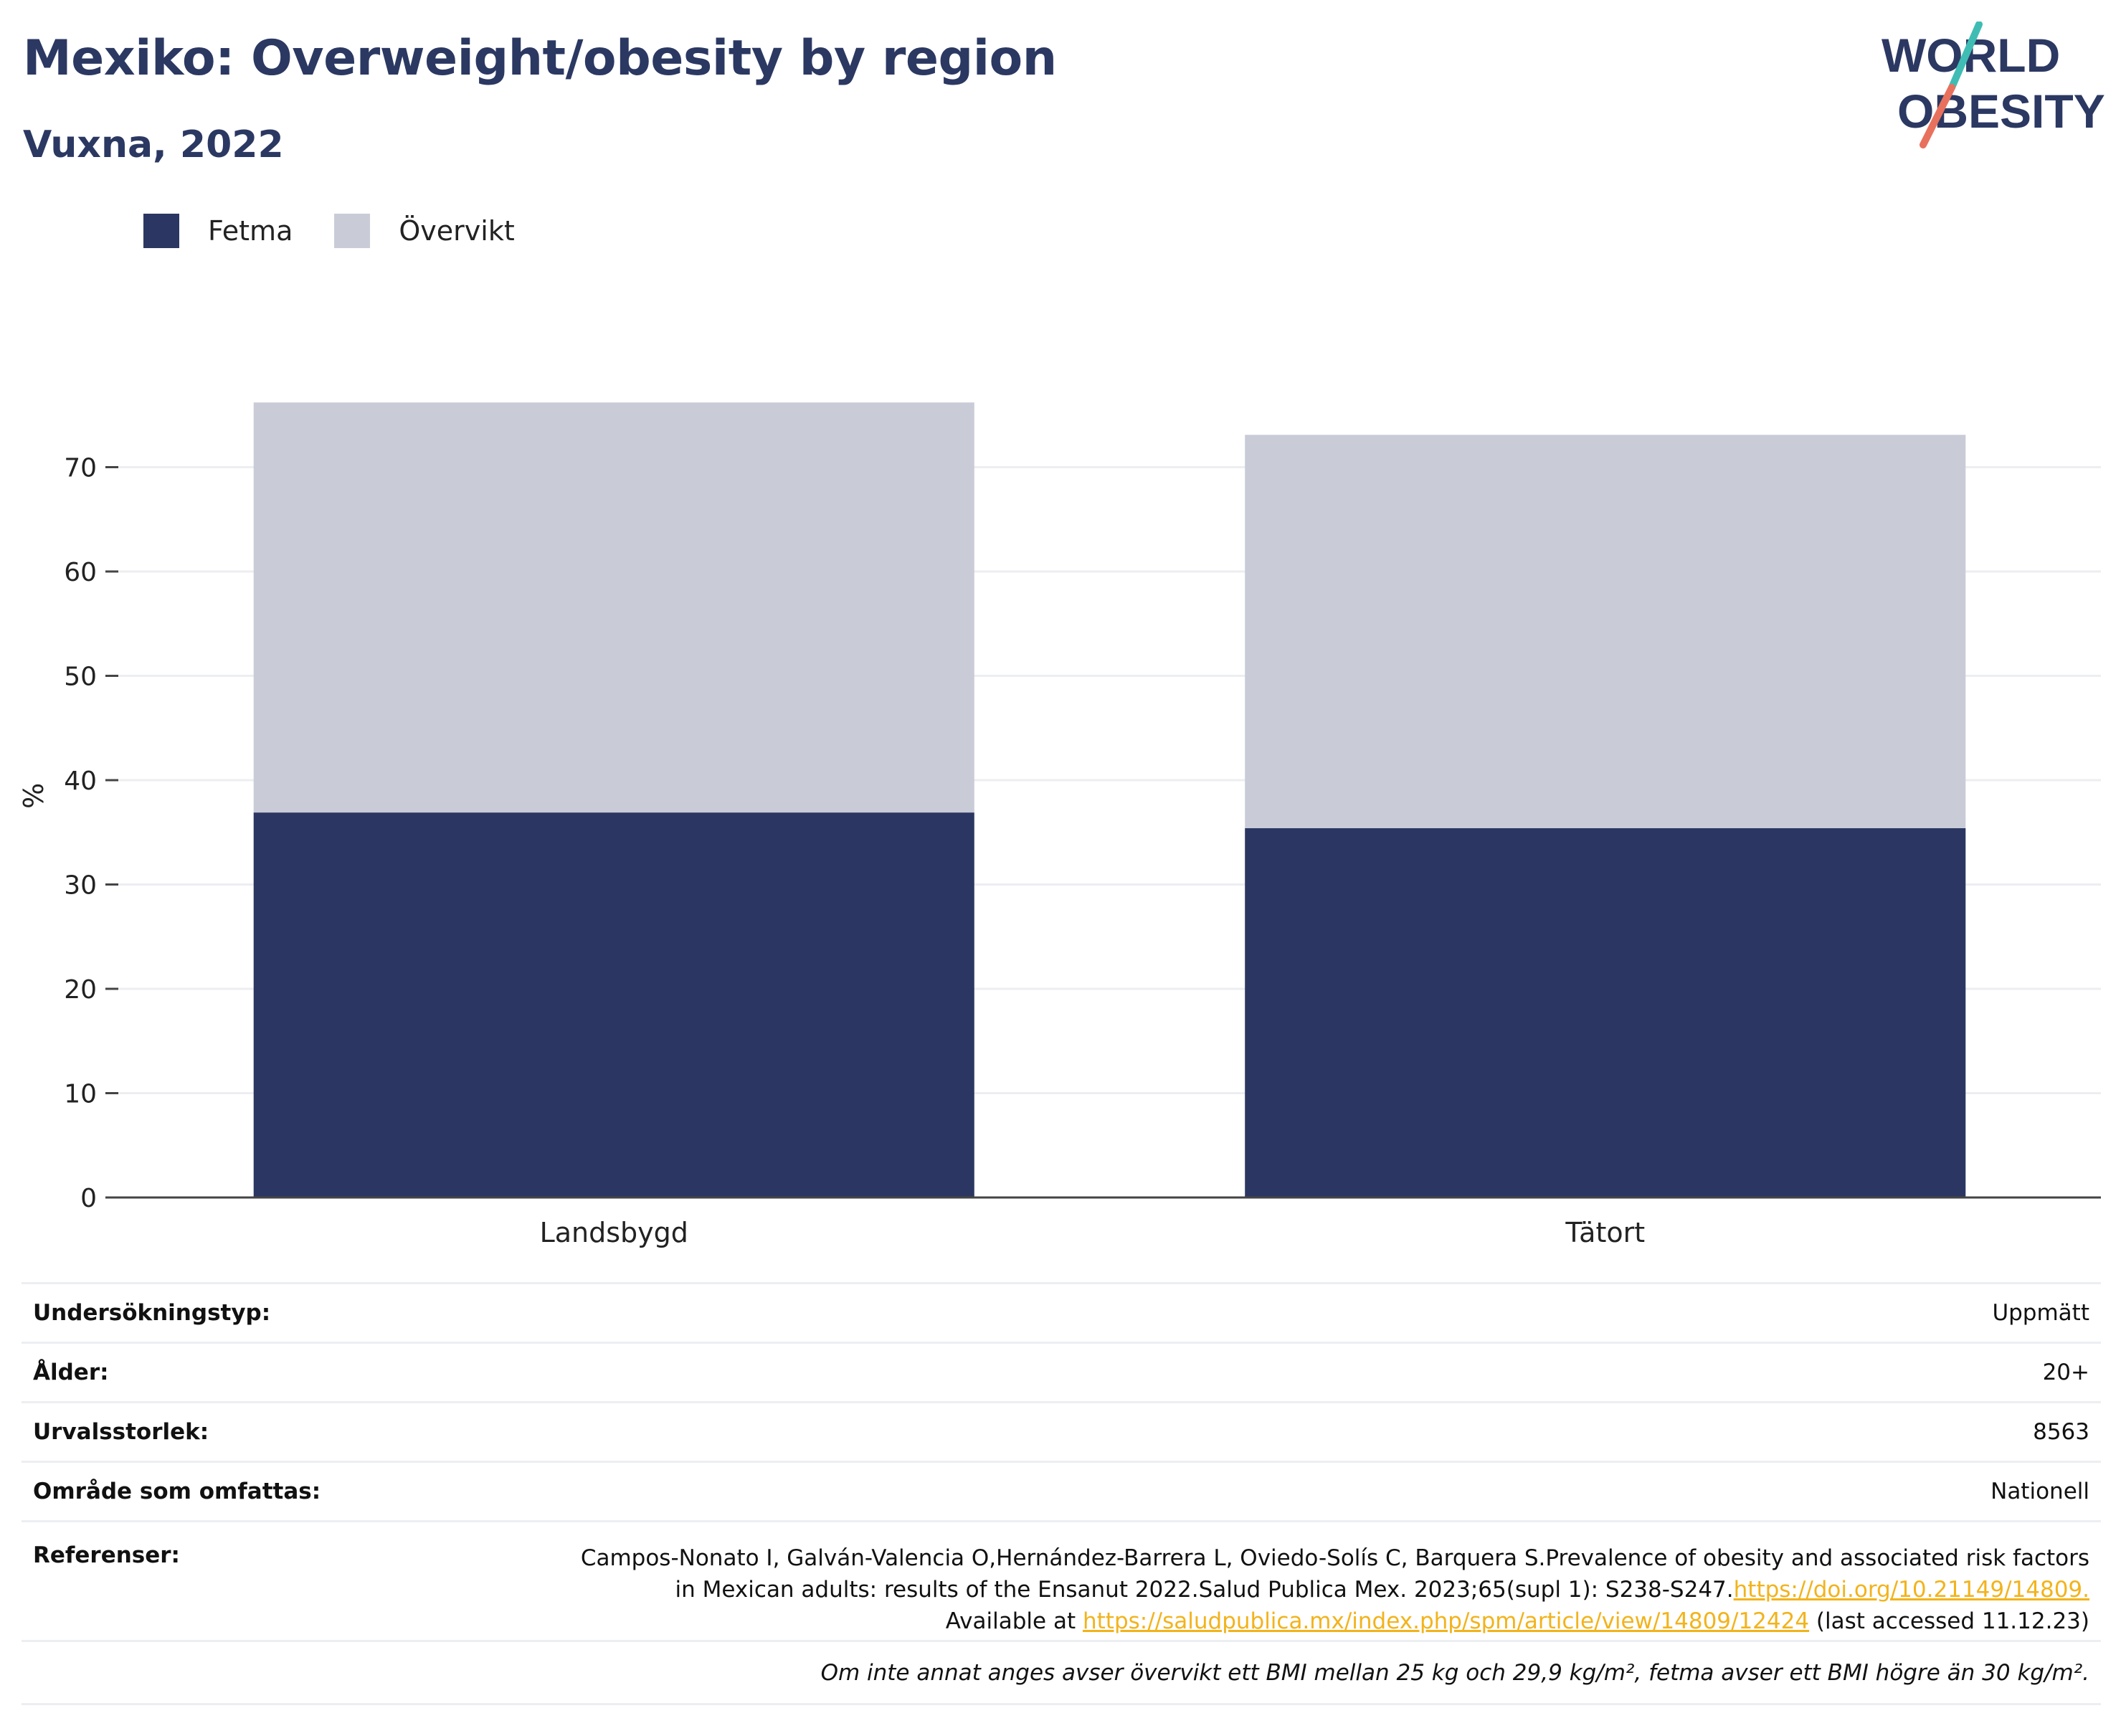  What do you see at coordinates (80, 886) in the screenshot?
I see `y-tick-label: 30` at bounding box center [80, 886].